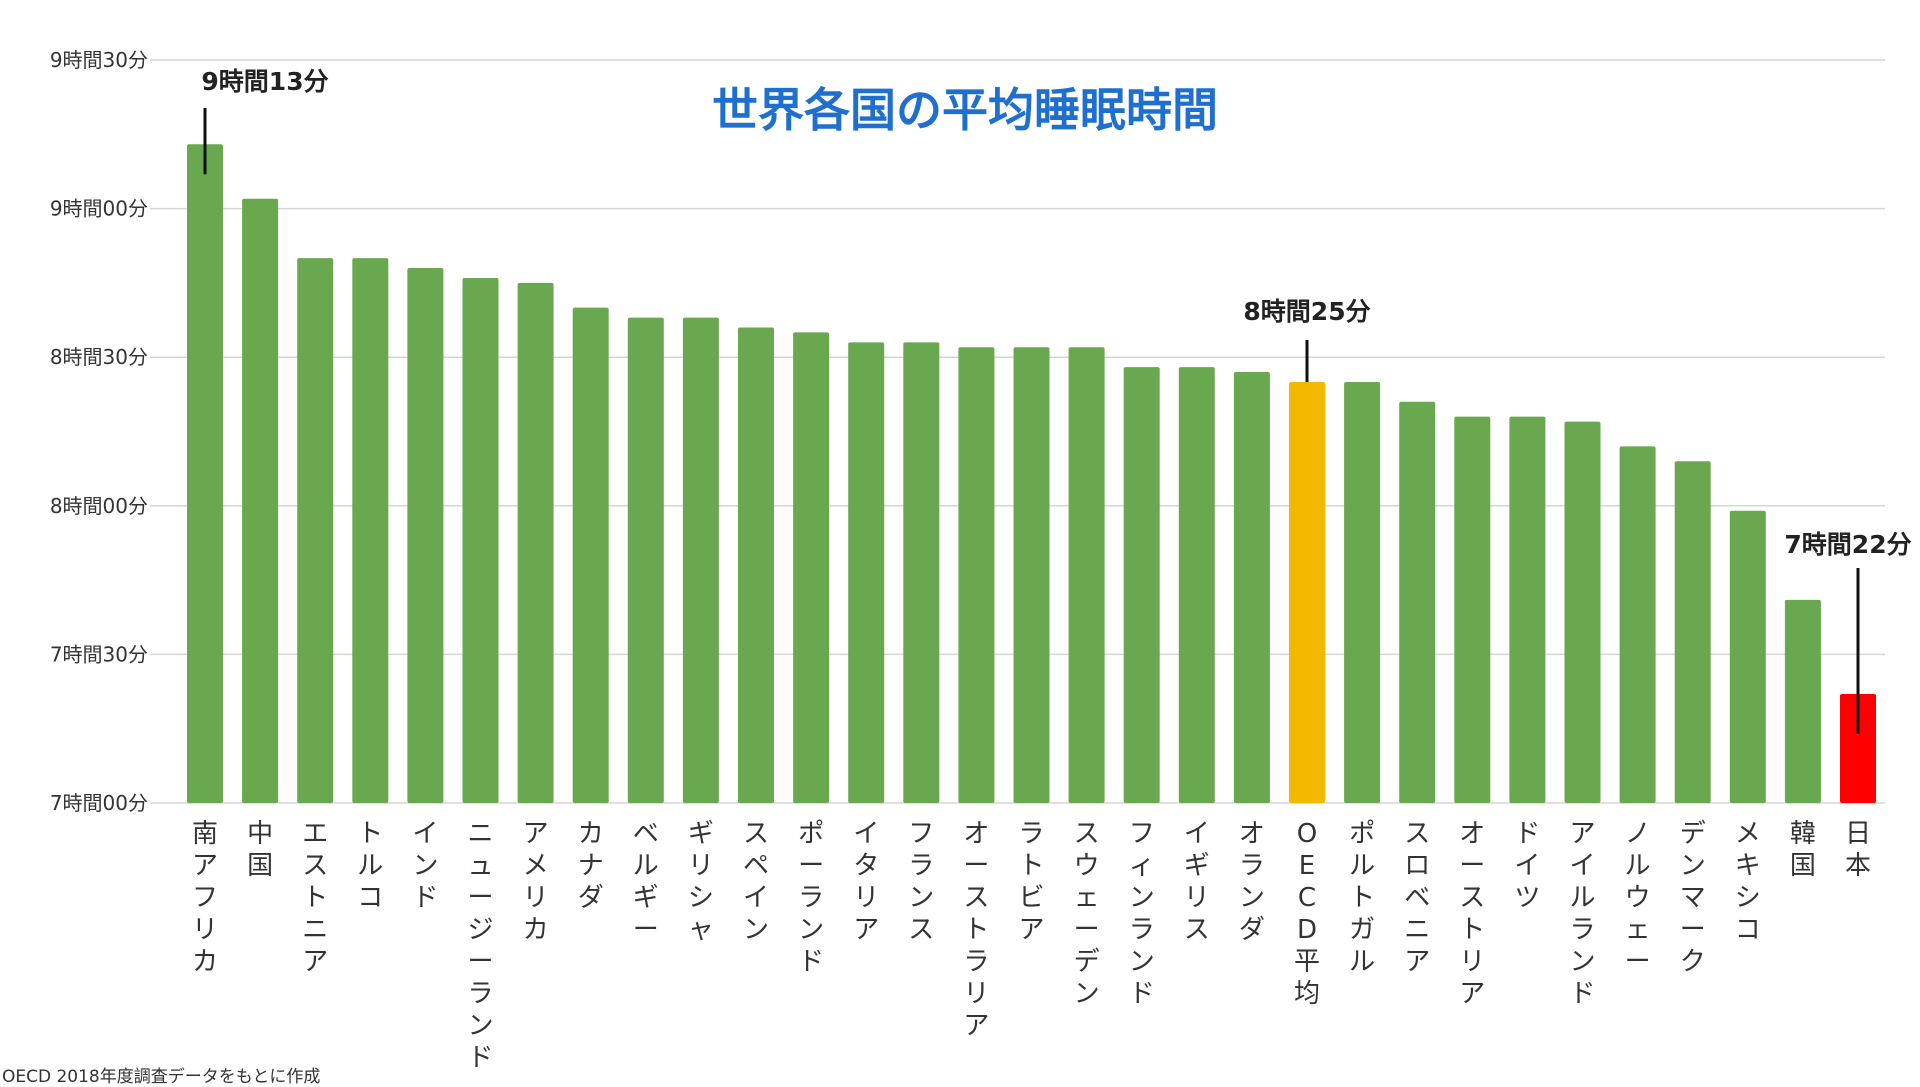 This screenshot has height=1087, width=1920. I want to click on x-category-char: ェ, so click(1638, 930).